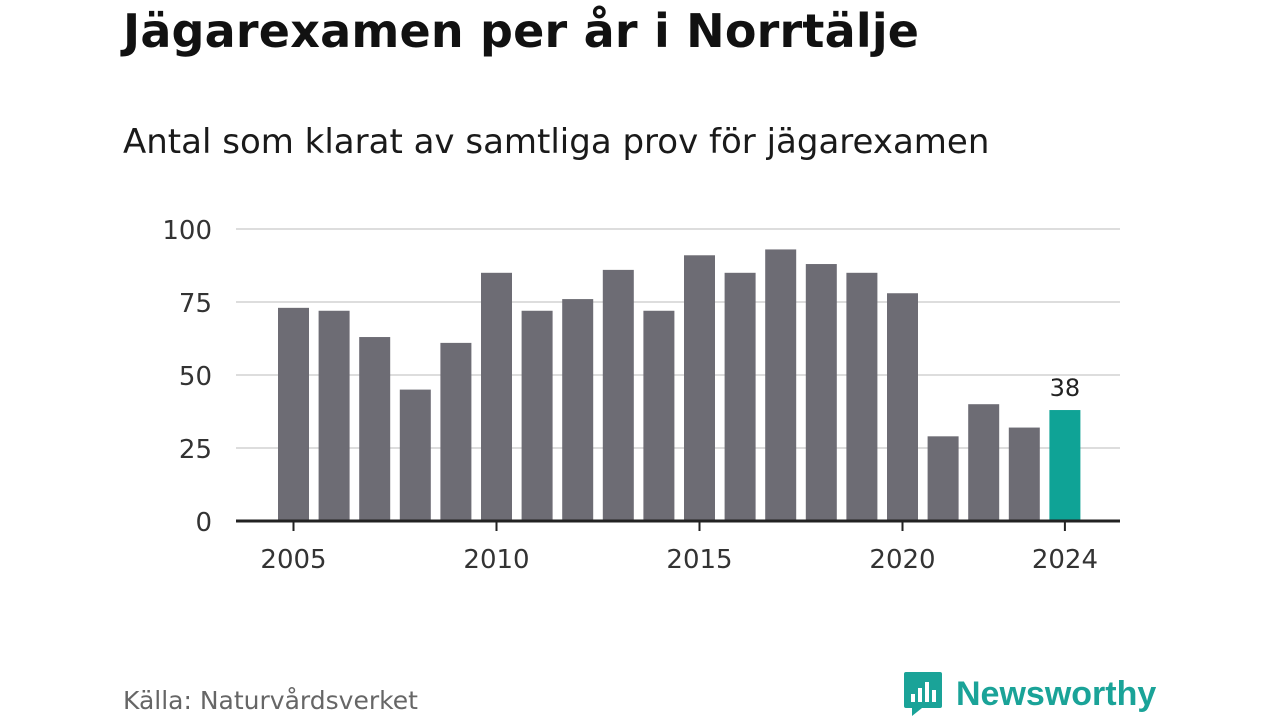  I want to click on bar-highlight, so click(1065, 465).